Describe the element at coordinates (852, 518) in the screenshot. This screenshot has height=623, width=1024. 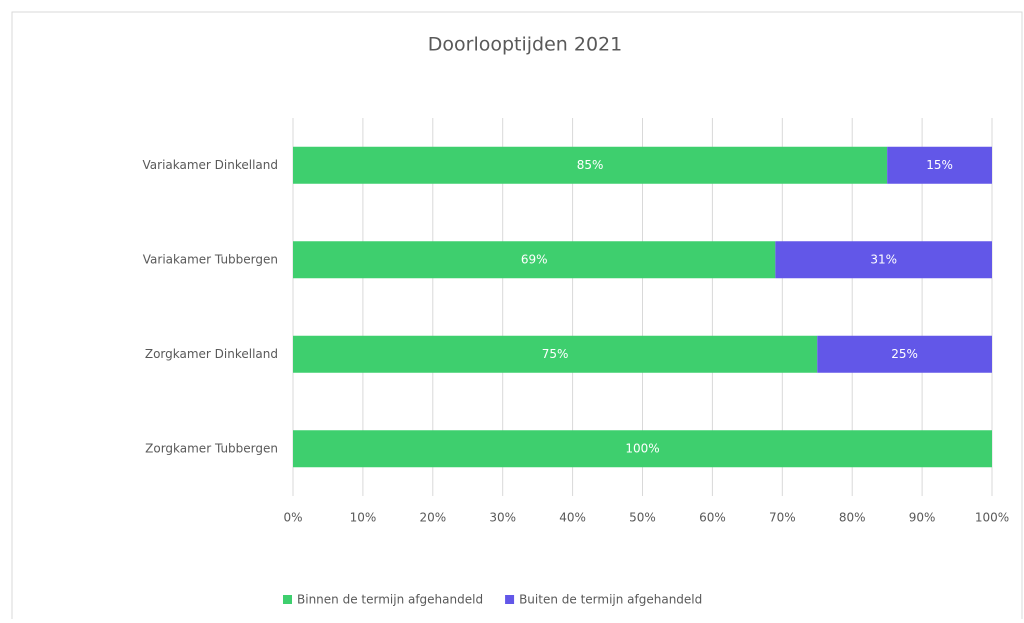
I see `x-tick-label: 80%` at that location.